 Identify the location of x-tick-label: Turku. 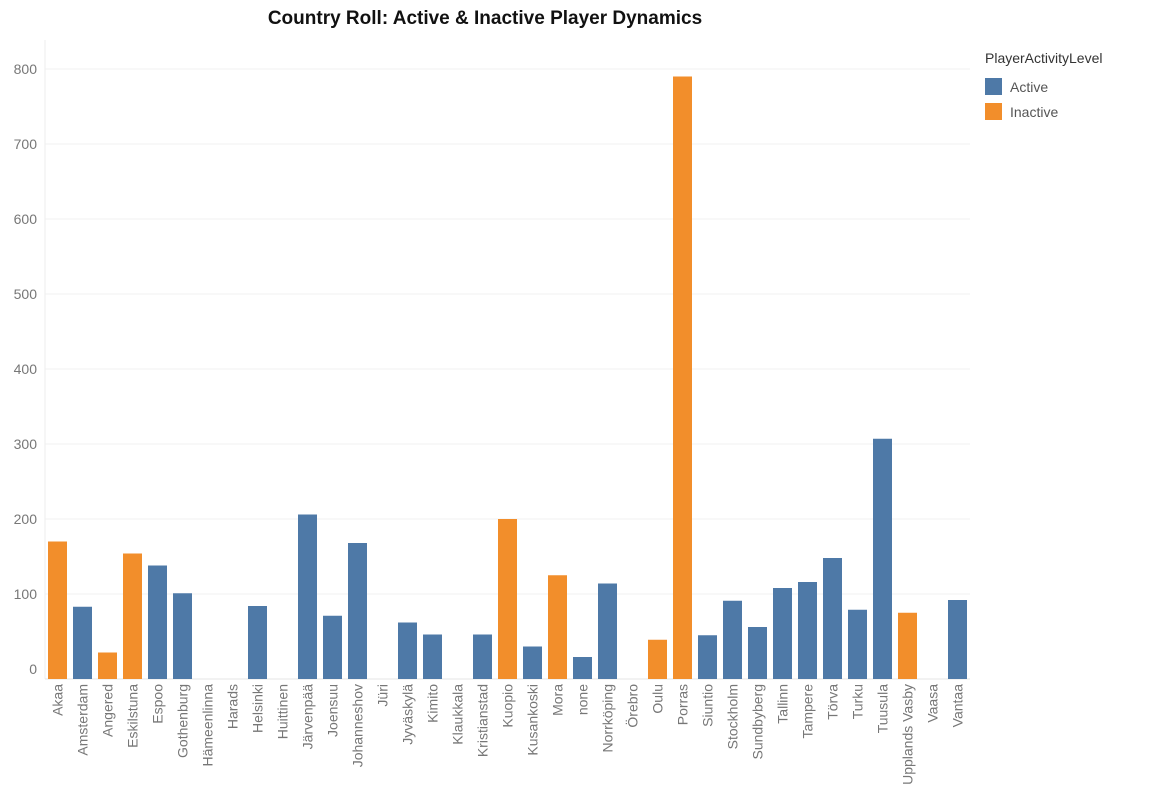
(858, 701).